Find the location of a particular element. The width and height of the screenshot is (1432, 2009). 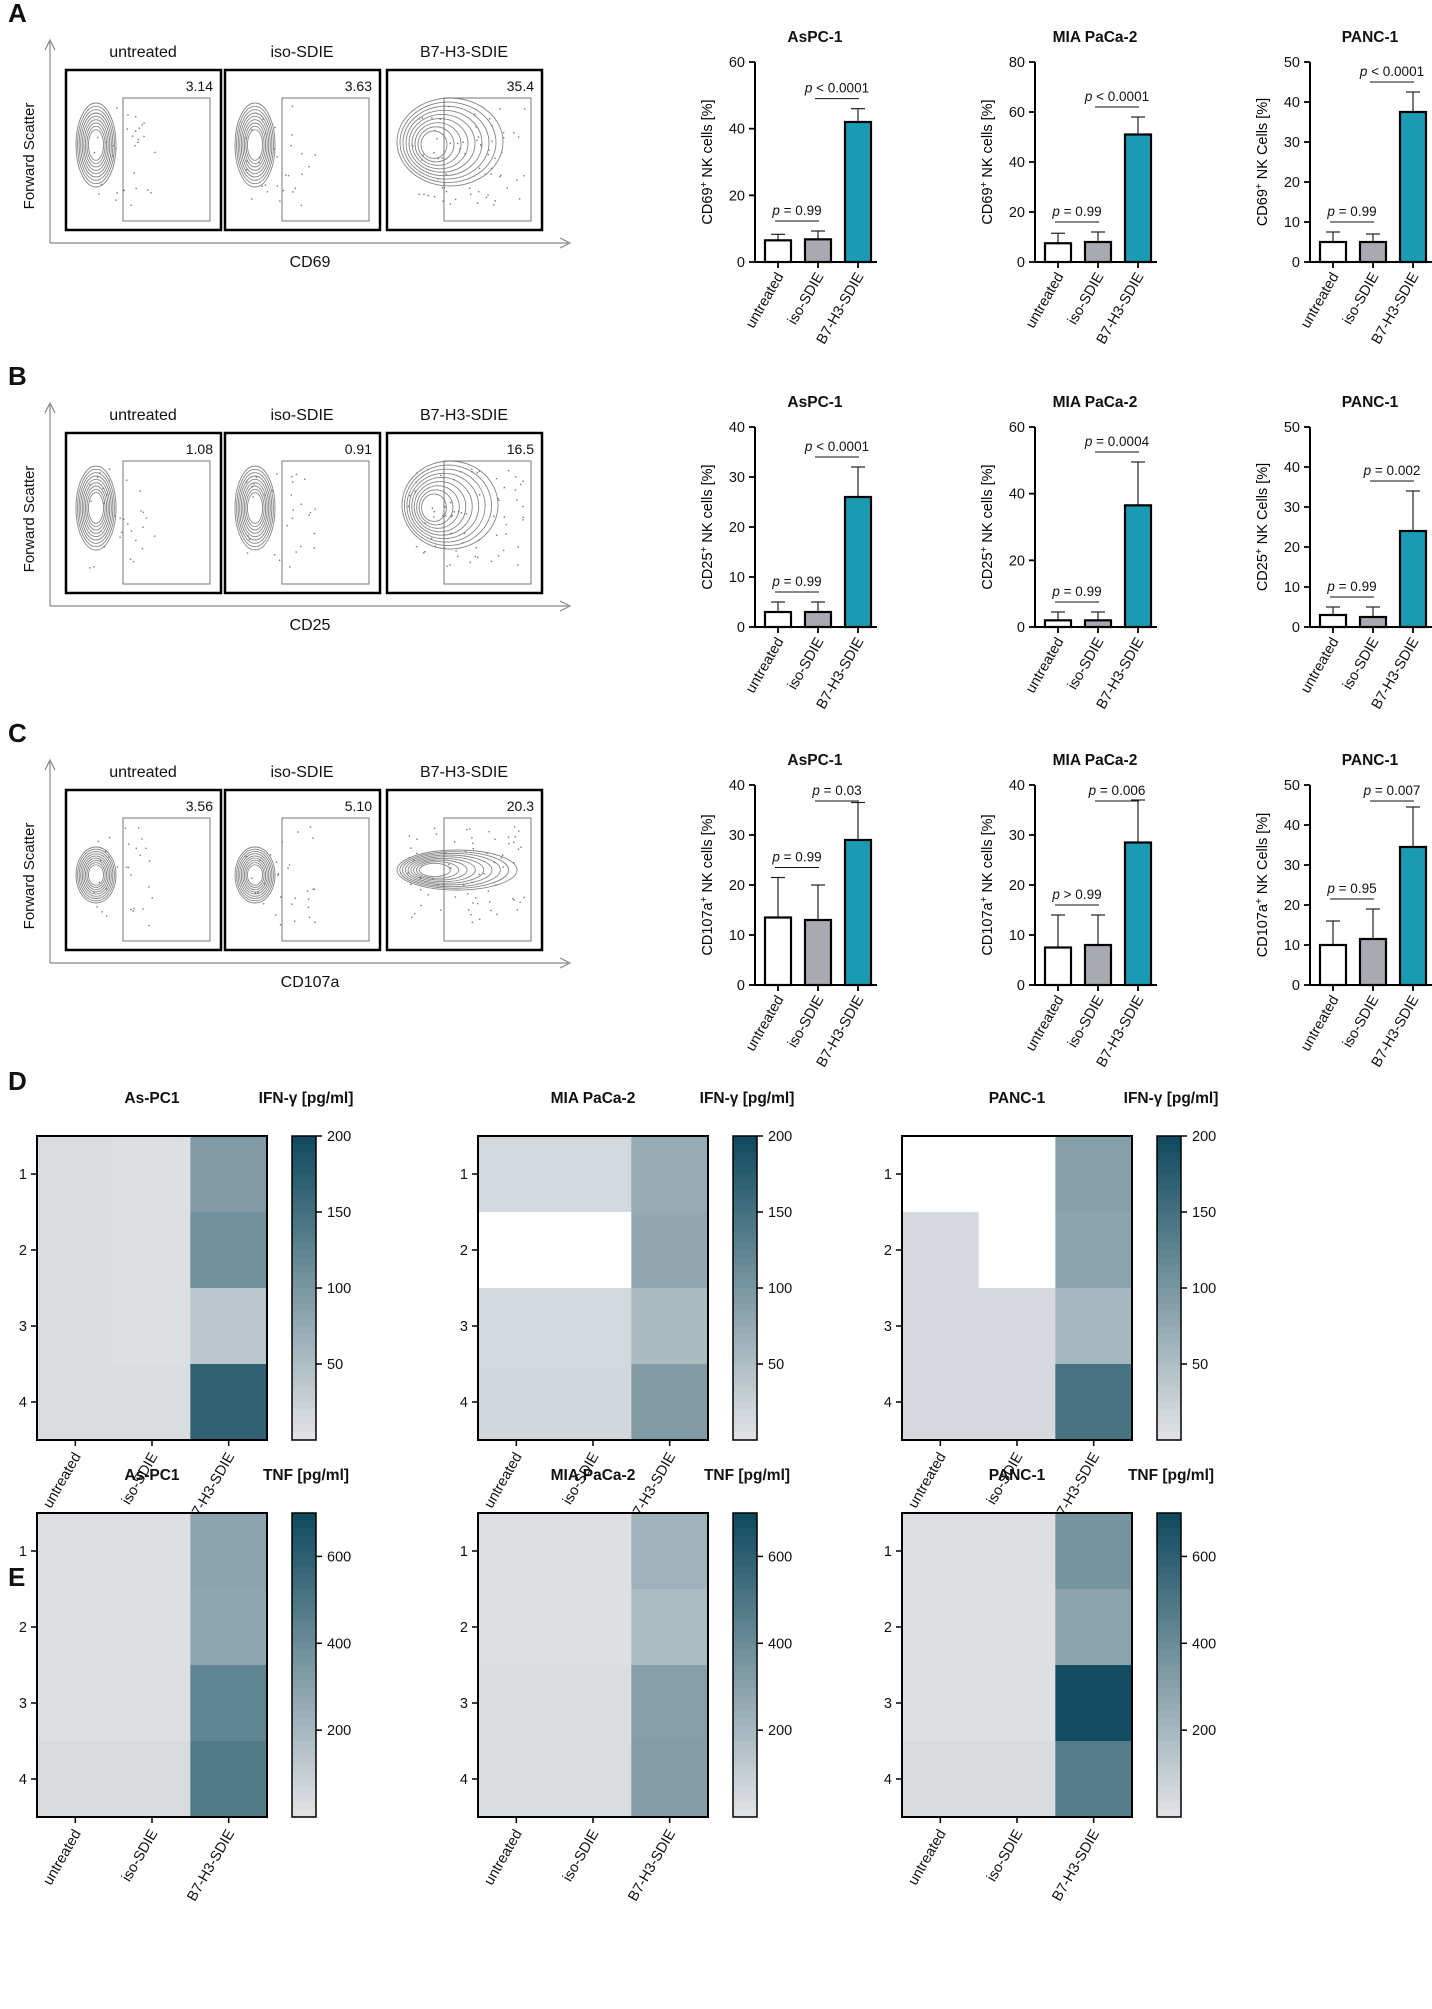

bar-untreated is located at coordinates (778, 619).